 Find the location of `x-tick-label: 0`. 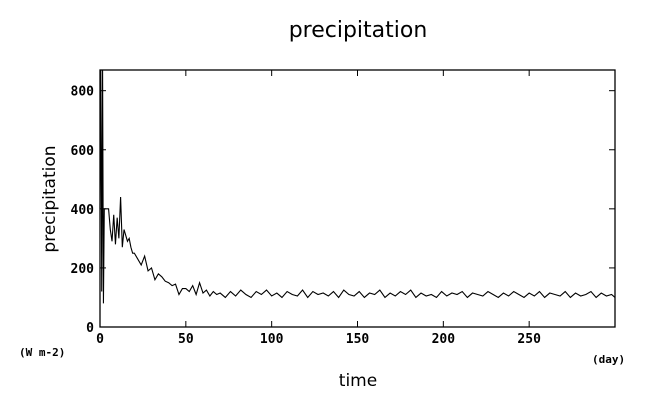

x-tick-label: 0 is located at coordinates (100, 339).